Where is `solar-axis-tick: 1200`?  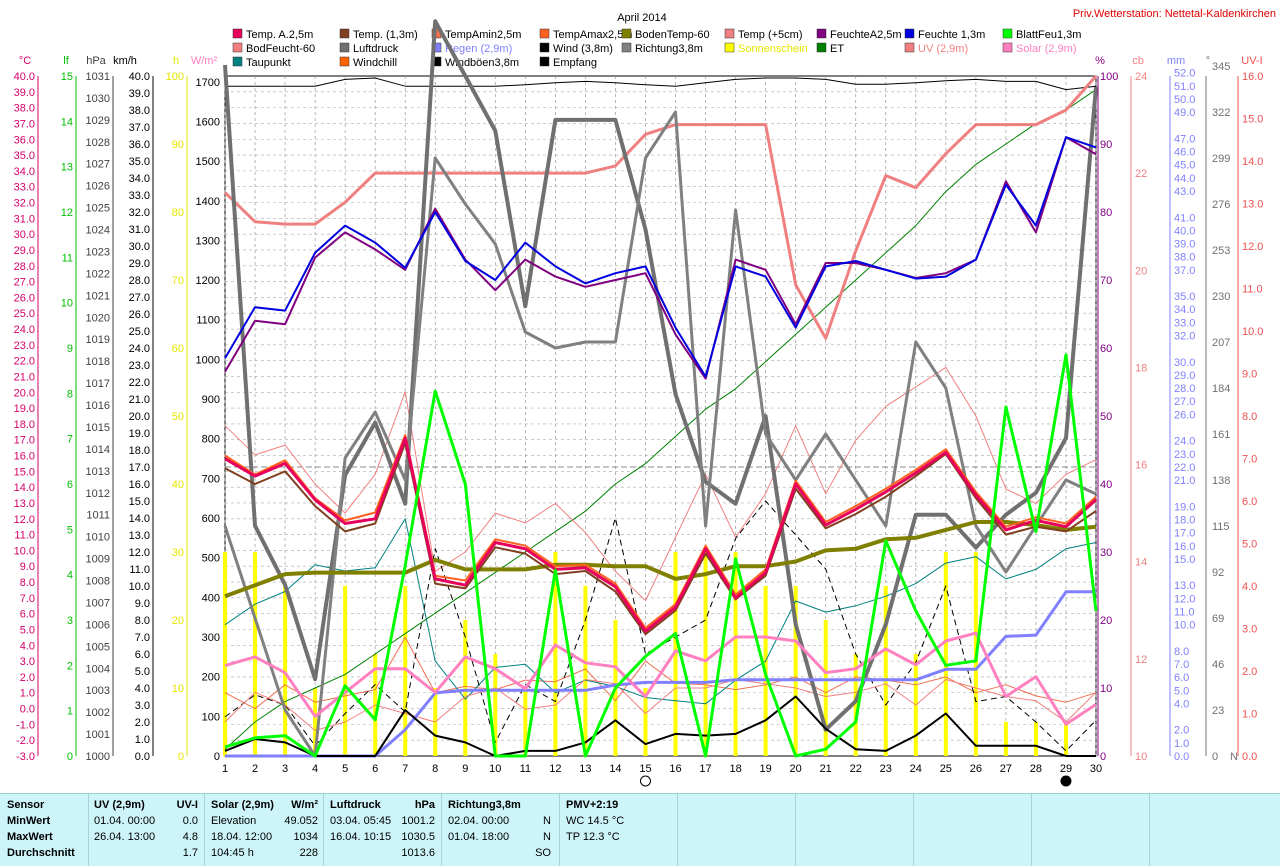
solar-axis-tick: 1200 is located at coordinates (208, 281).